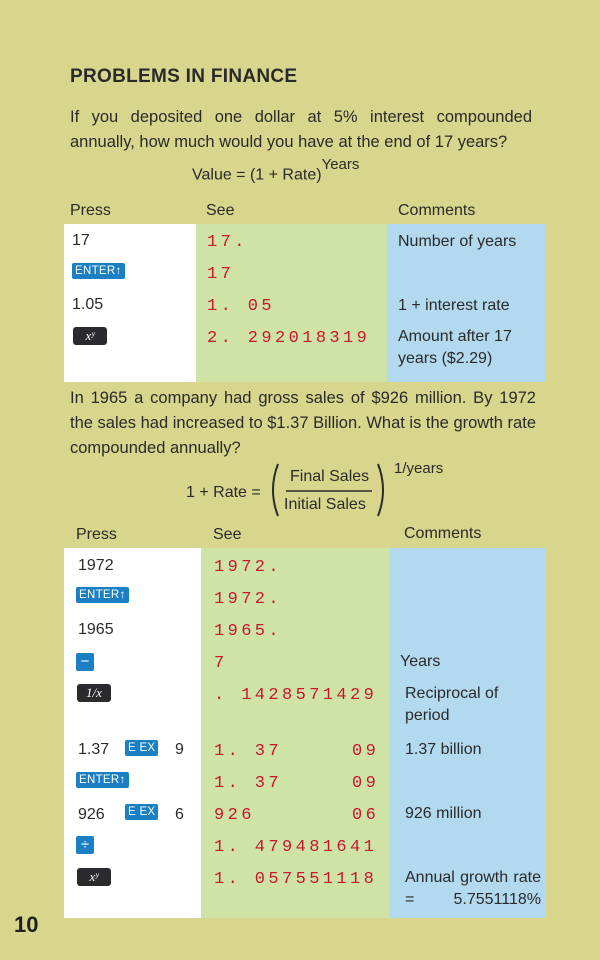  I want to click on t2-display-6: 1. 37, so click(248, 751).